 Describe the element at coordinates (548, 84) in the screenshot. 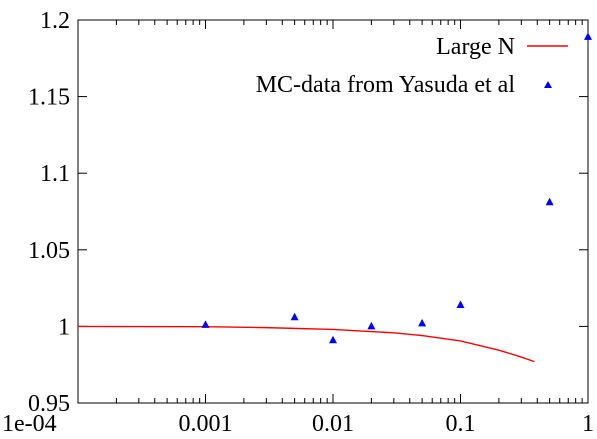

I see `legend-triangle-marker` at that location.